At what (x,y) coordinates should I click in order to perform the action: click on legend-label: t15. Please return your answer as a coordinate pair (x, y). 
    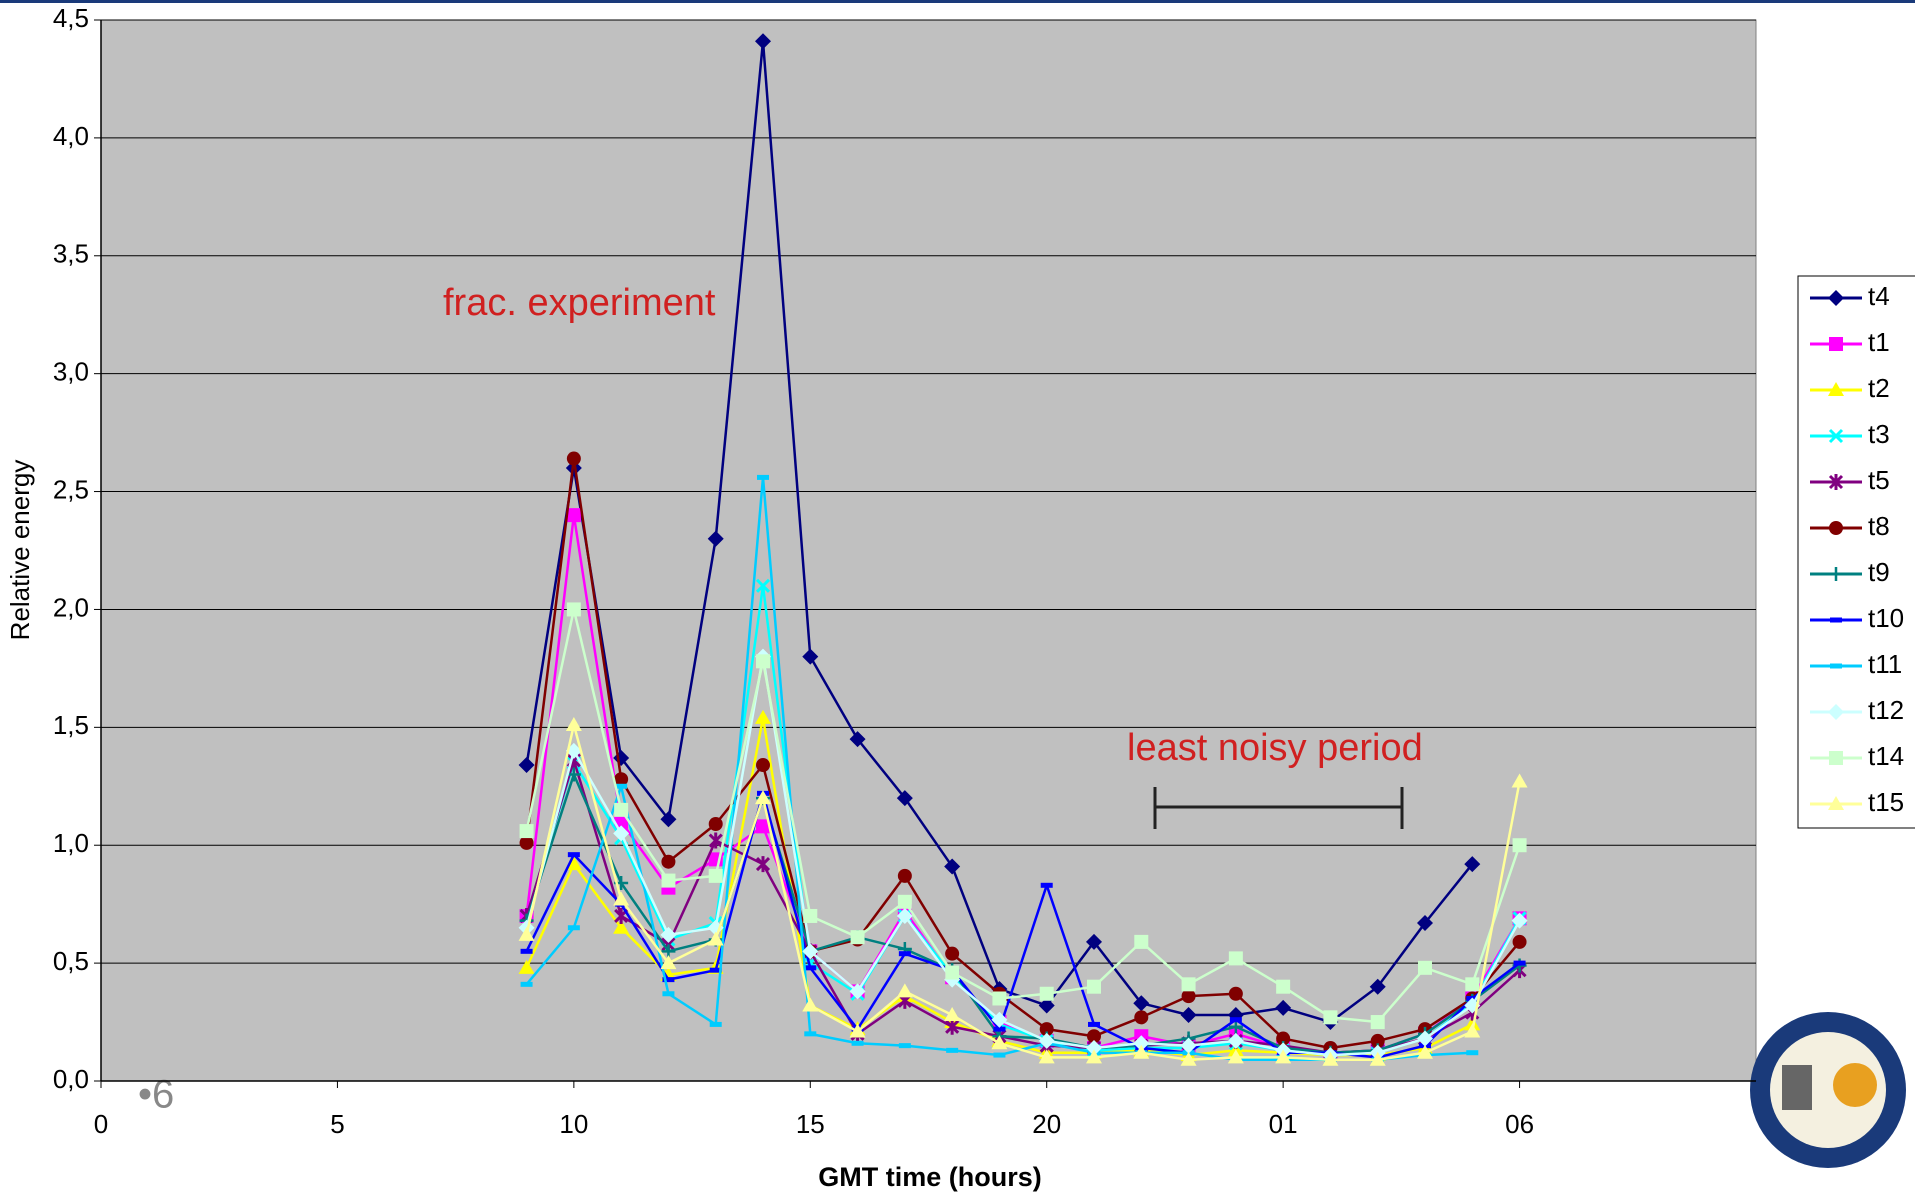
    Looking at the image, I should click on (1886, 802).